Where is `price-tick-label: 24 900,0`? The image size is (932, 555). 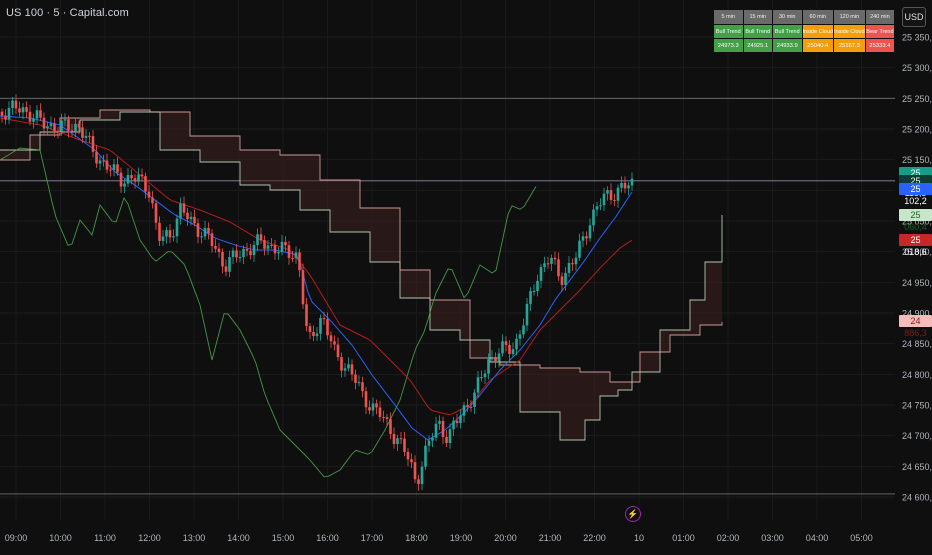
price-tick-label: 24 900,0 is located at coordinates (917, 314).